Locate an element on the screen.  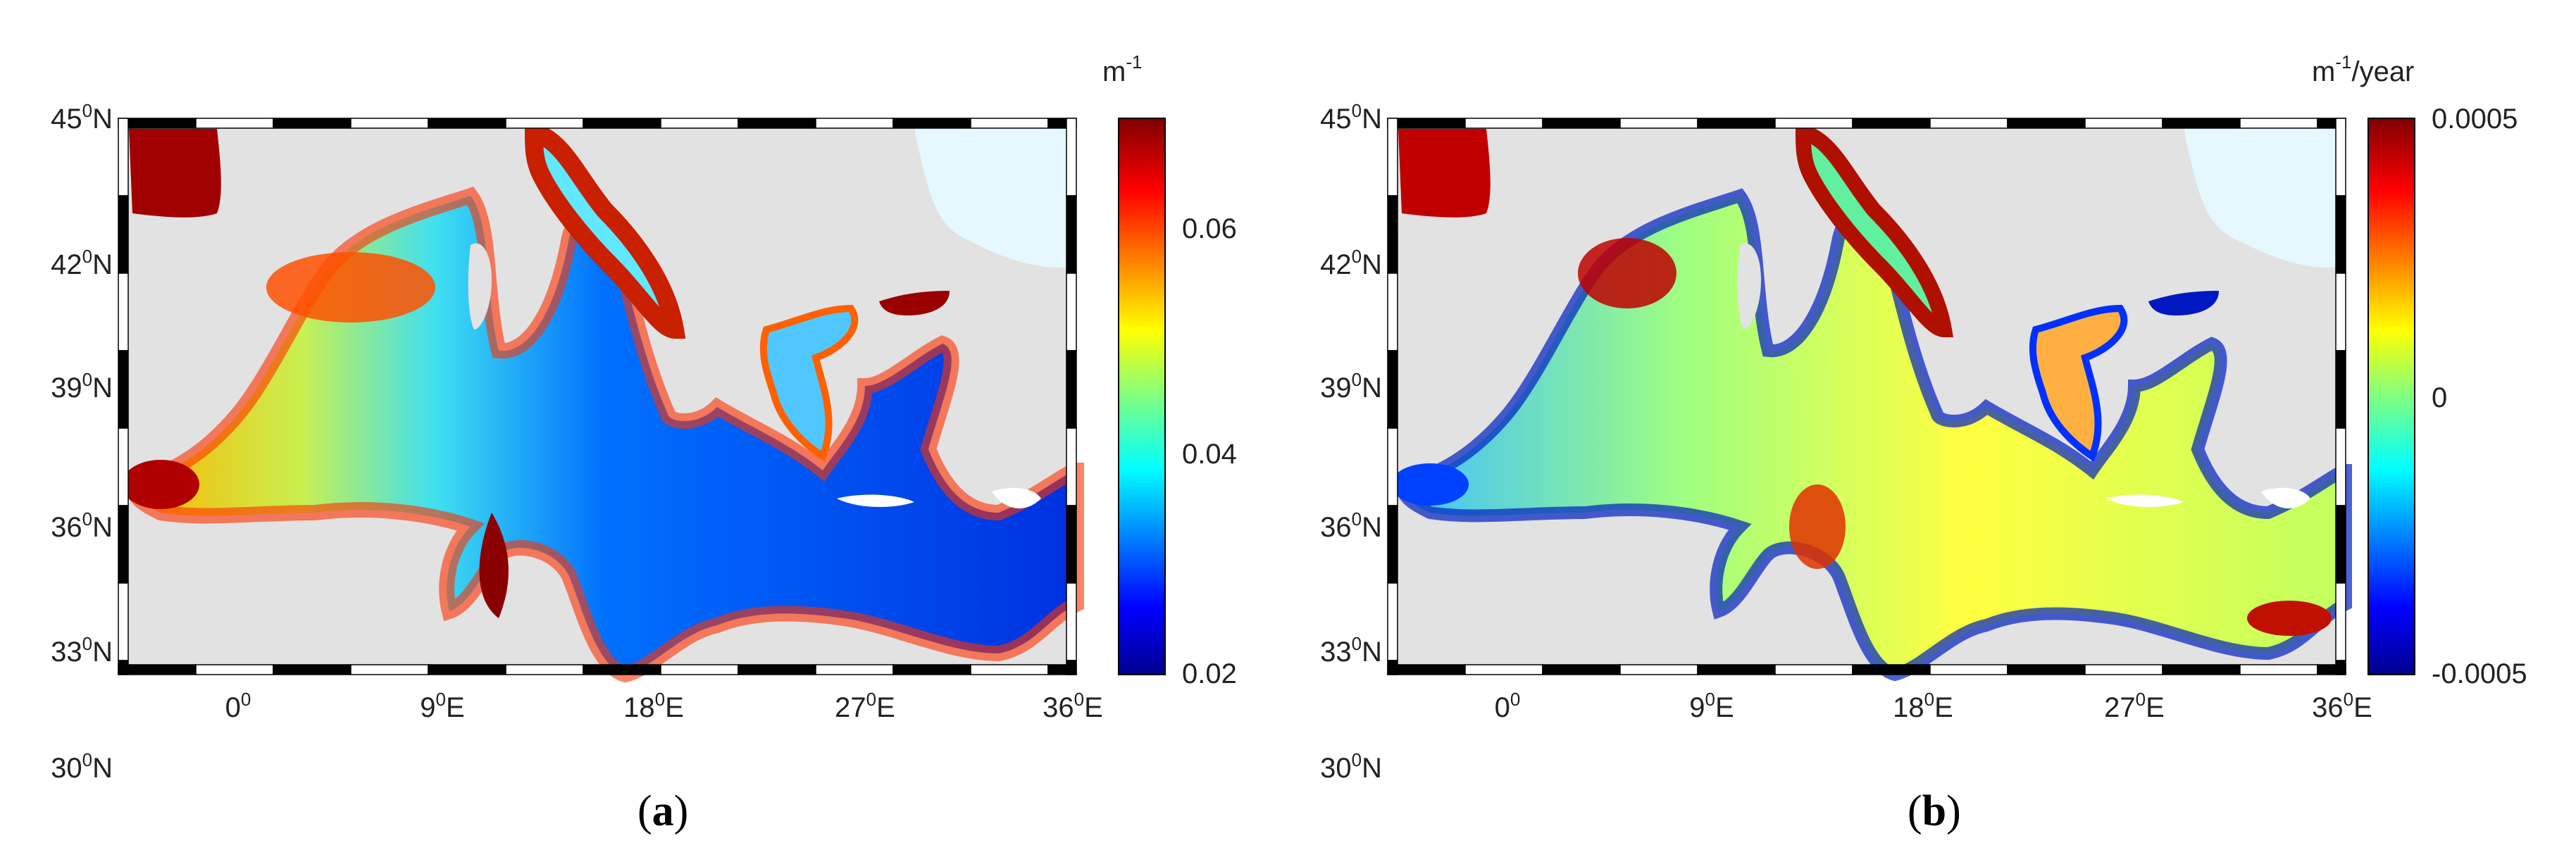
gulf-lion-hotspot-b is located at coordinates (1627, 273).